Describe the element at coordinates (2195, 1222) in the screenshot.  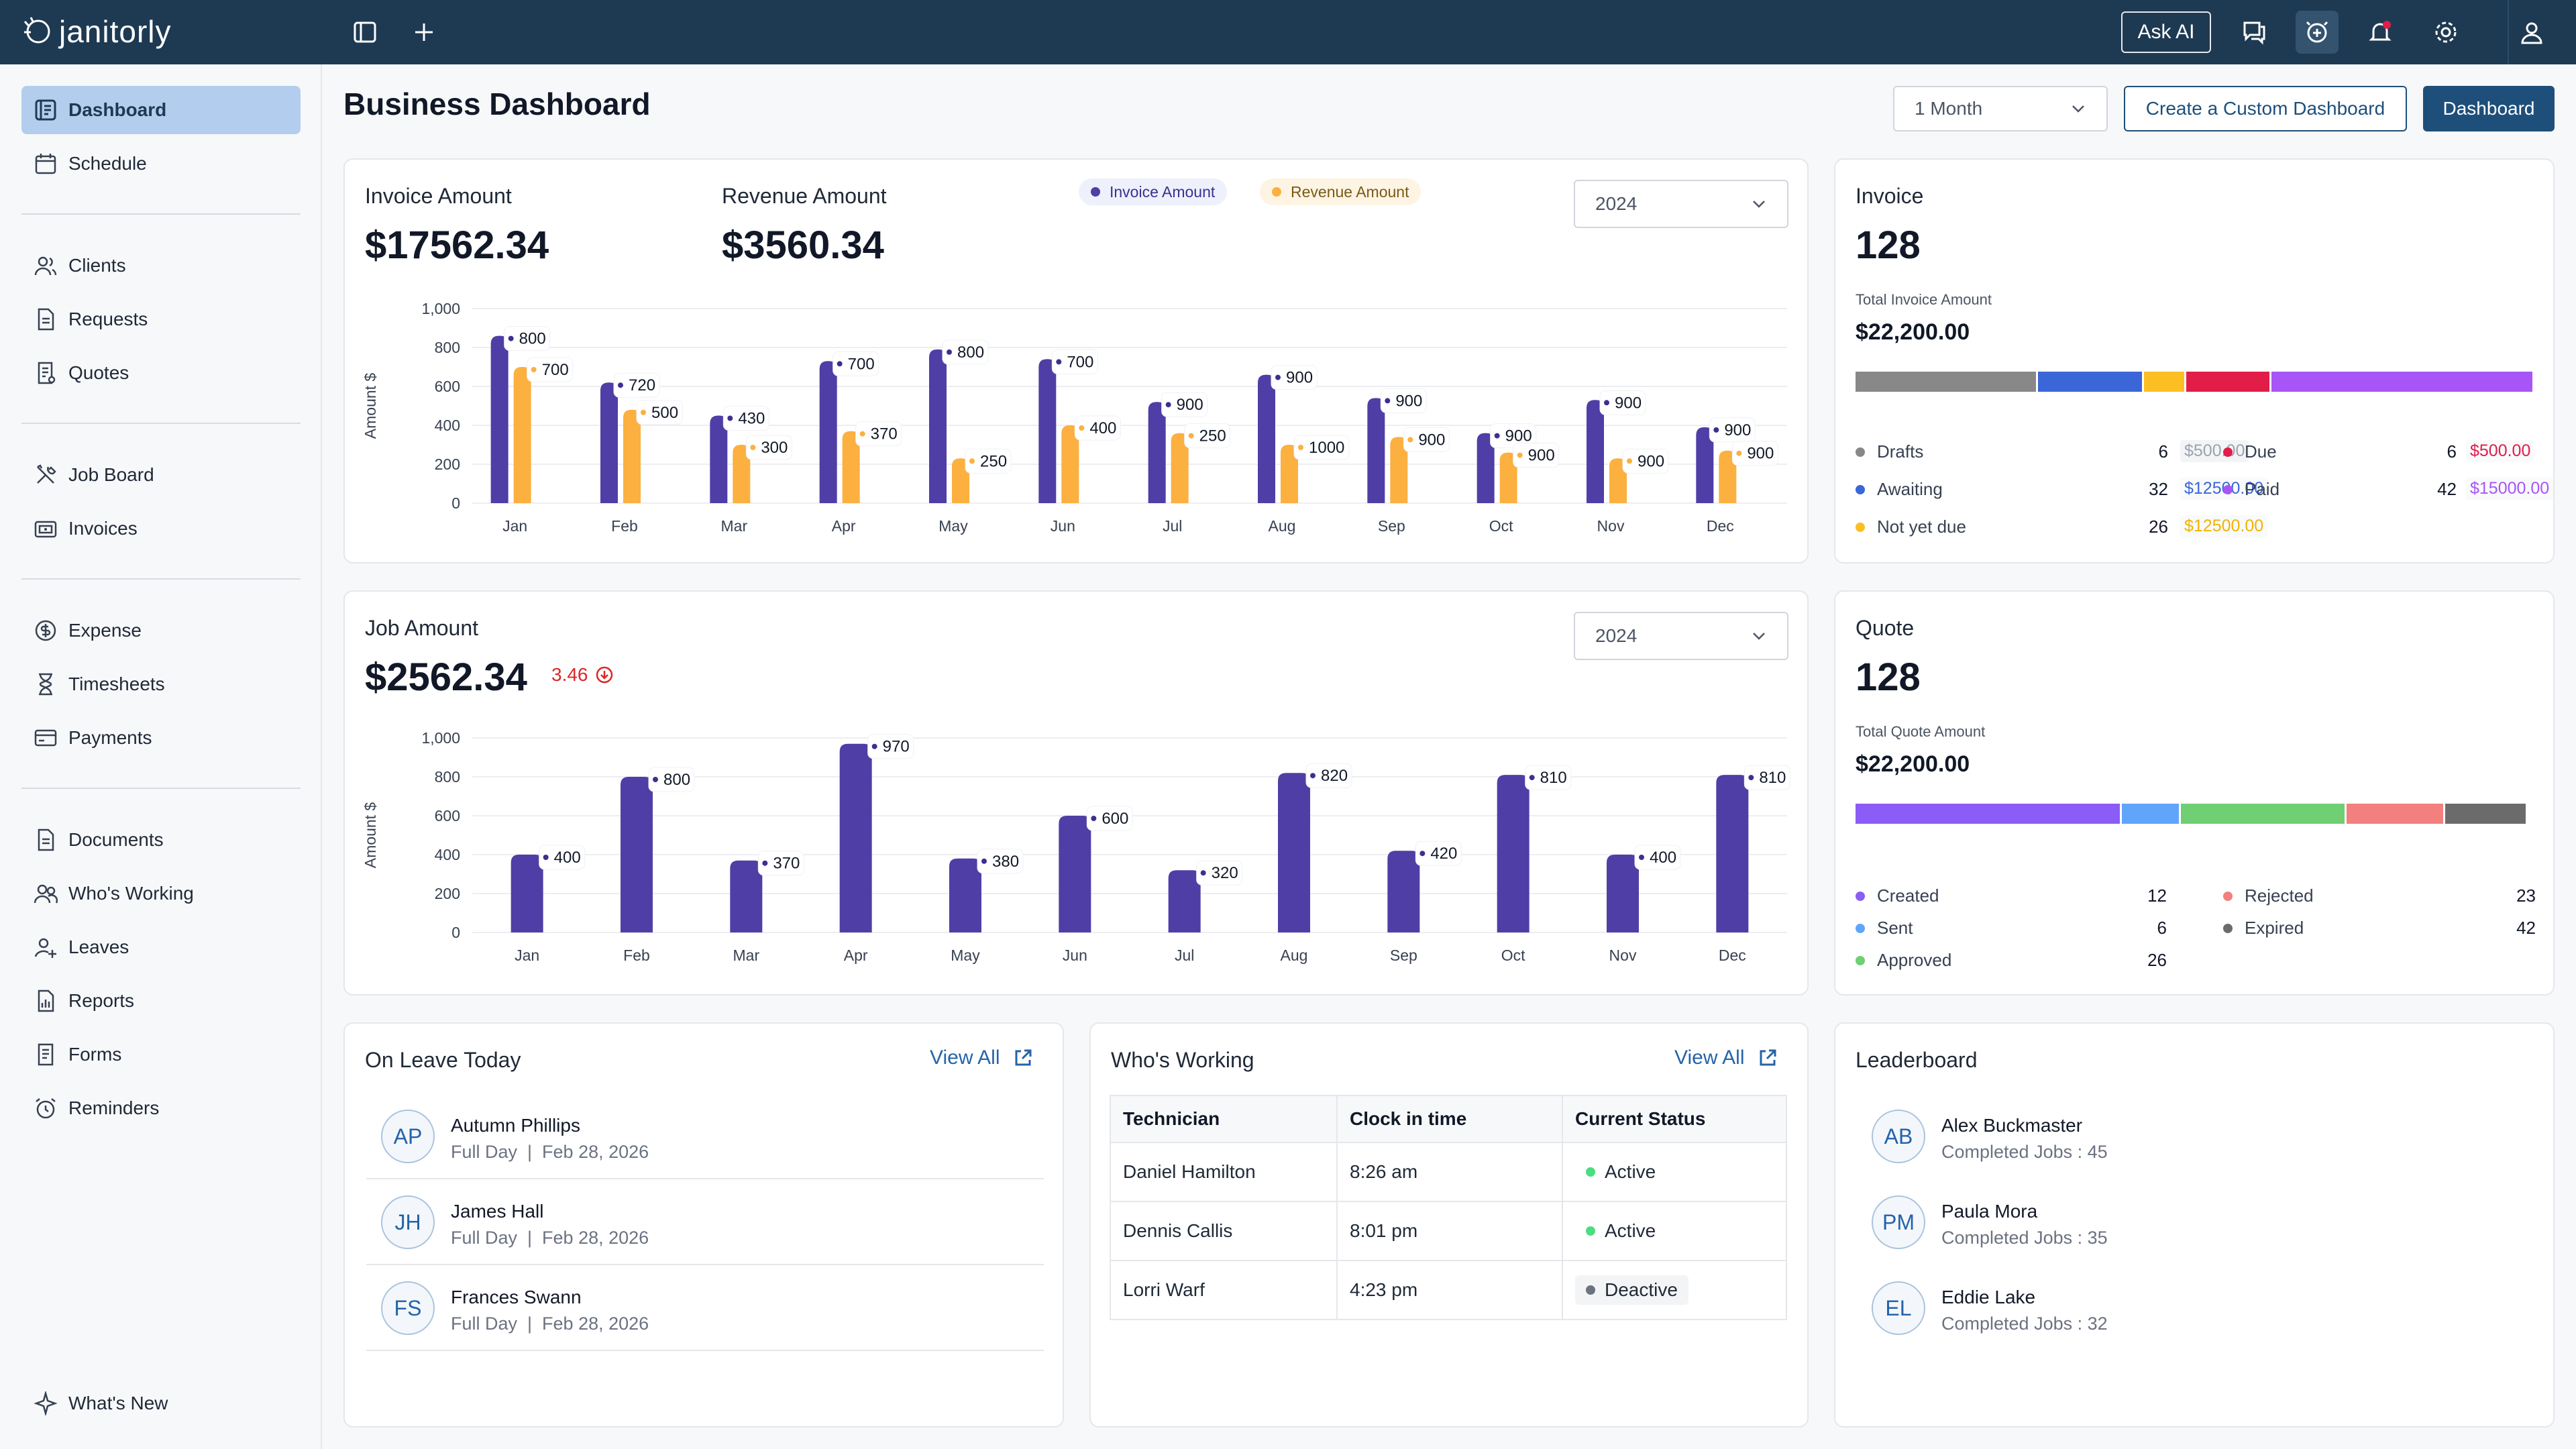
I see `leaderboard-list-item: PM Paula Mora Completed Jobs : 35` at that location.